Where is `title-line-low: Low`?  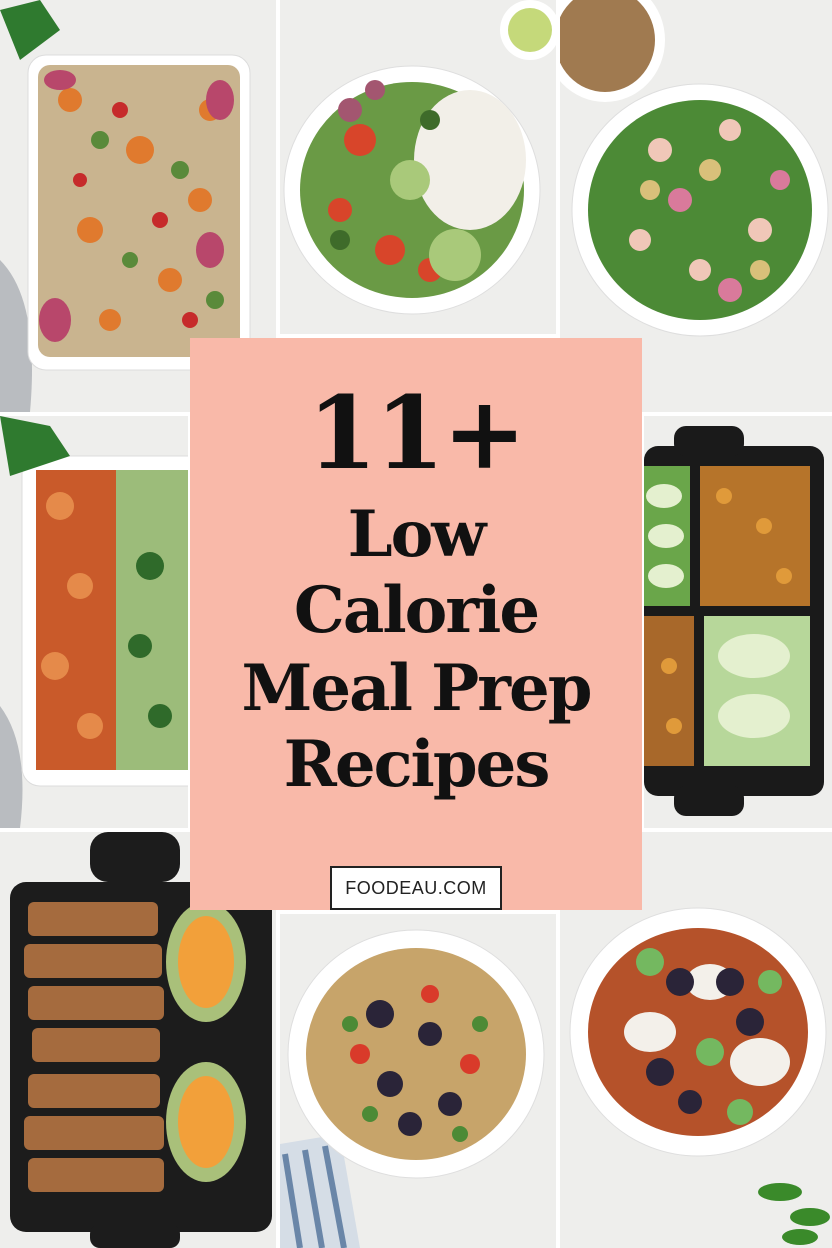
title-line-low: Low is located at coordinates (417, 534).